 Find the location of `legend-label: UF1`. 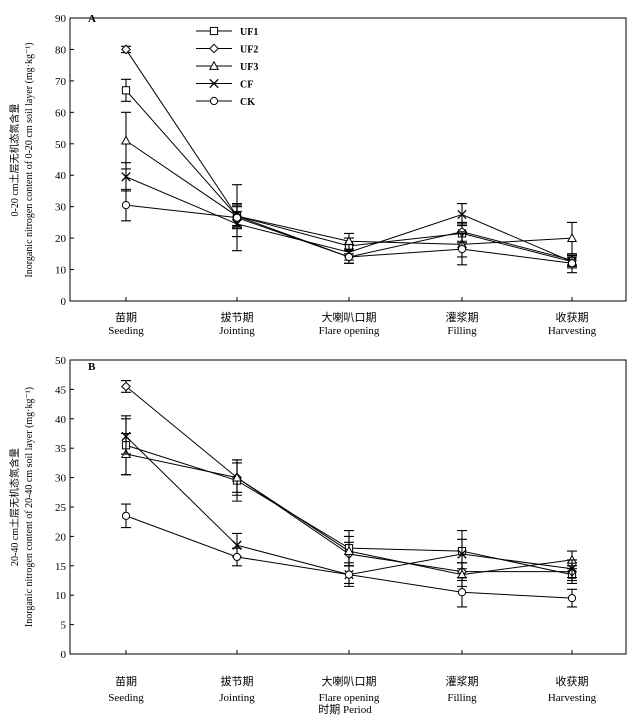

legend-label: UF1 is located at coordinates (249, 32).